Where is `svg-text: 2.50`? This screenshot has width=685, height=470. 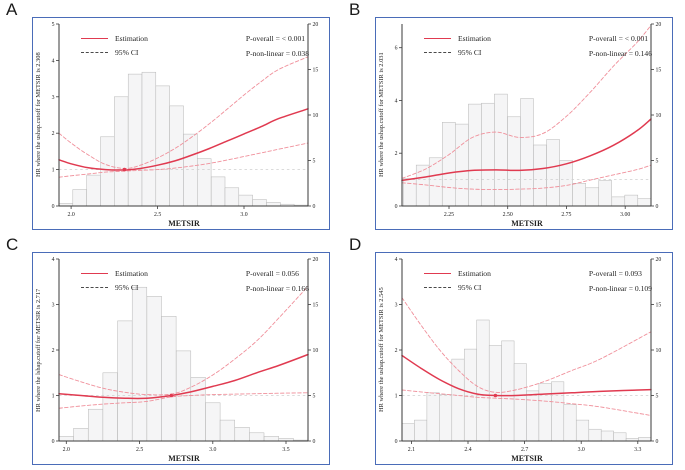
svg-text: 2.50 is located at coordinates (508, 215).